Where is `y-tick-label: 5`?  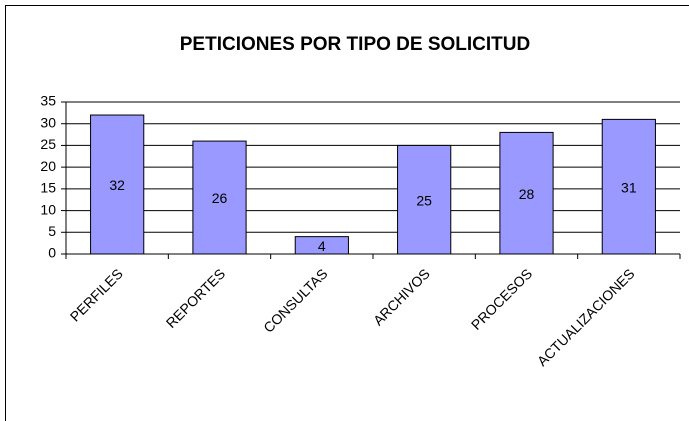 y-tick-label: 5 is located at coordinates (52, 231).